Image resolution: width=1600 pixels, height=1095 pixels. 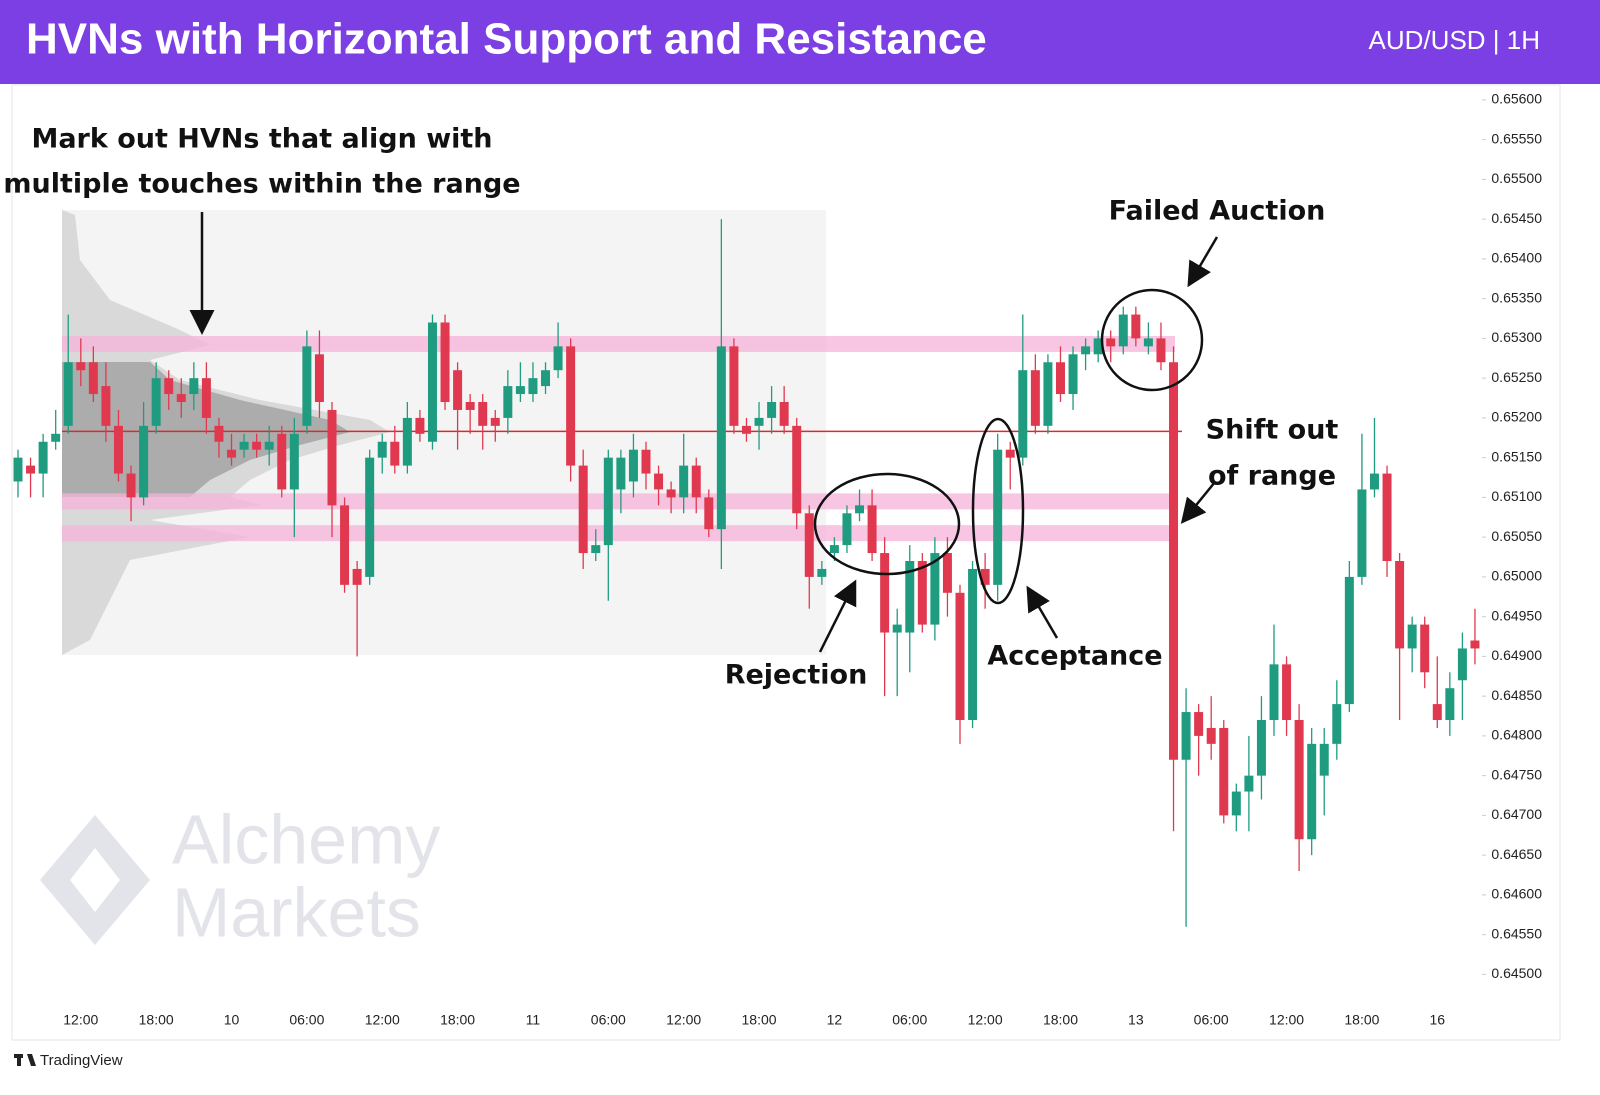 I want to click on x-tick-label: 13, so click(x=1136, y=1020).